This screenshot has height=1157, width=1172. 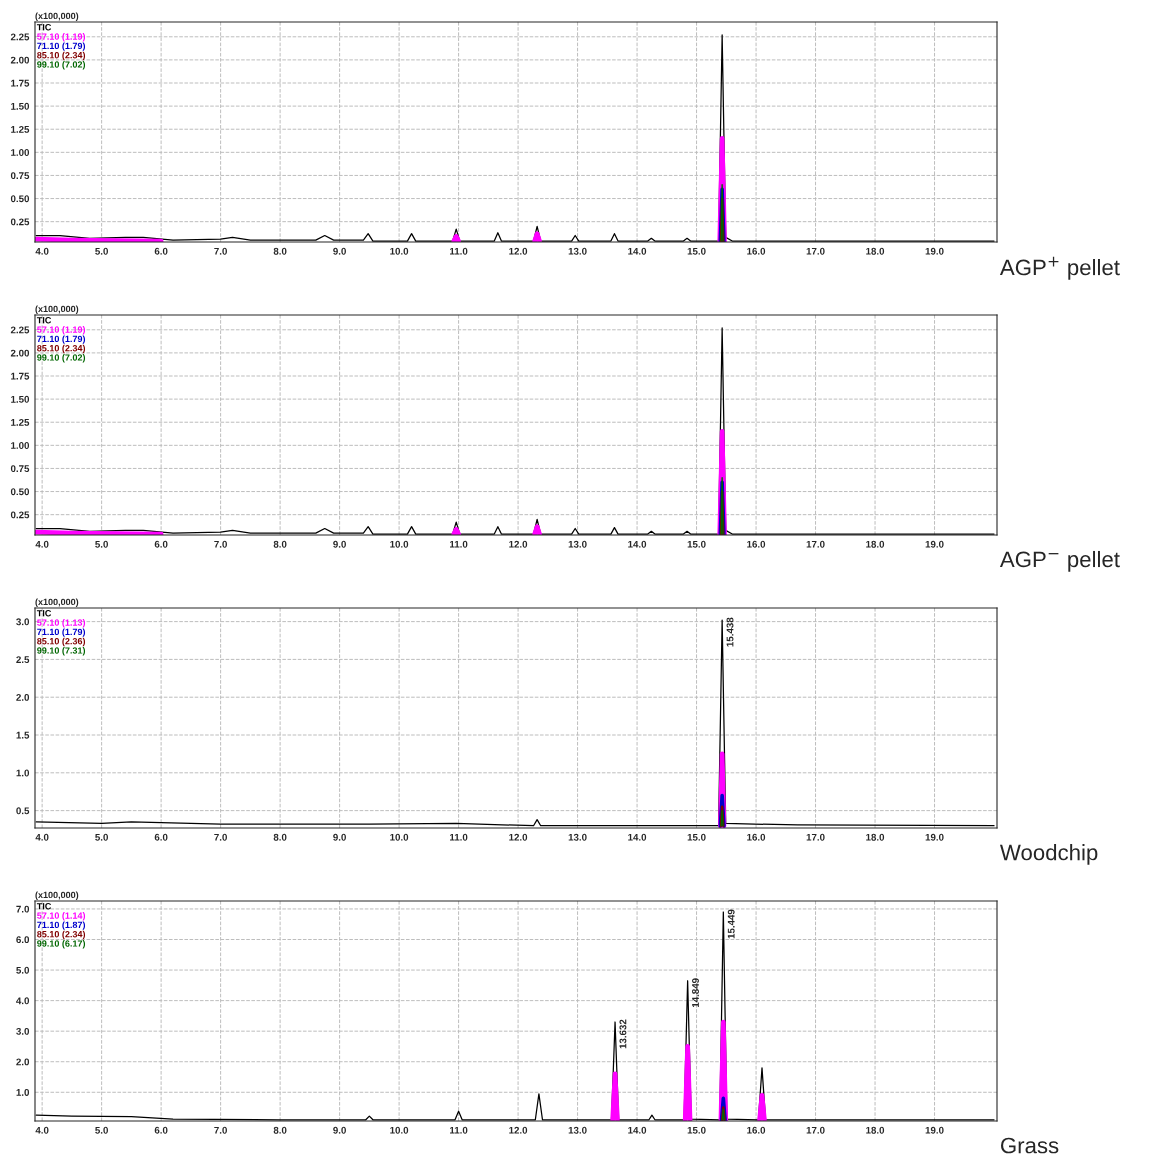 I want to click on annotation: 15.438, so click(x=730, y=632).